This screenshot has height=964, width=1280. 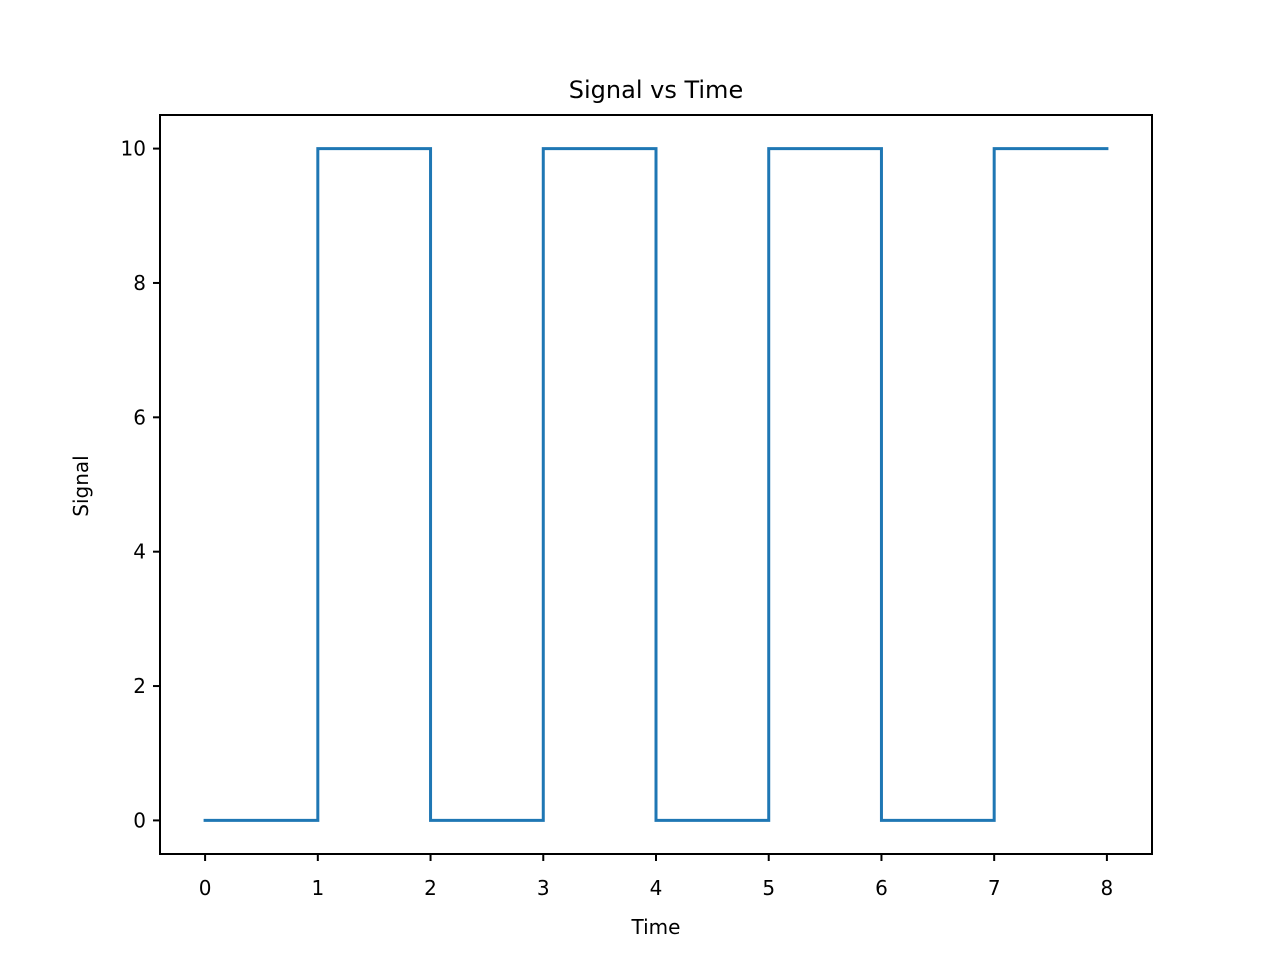 I want to click on y-tick-label: 4, so click(x=139, y=552).